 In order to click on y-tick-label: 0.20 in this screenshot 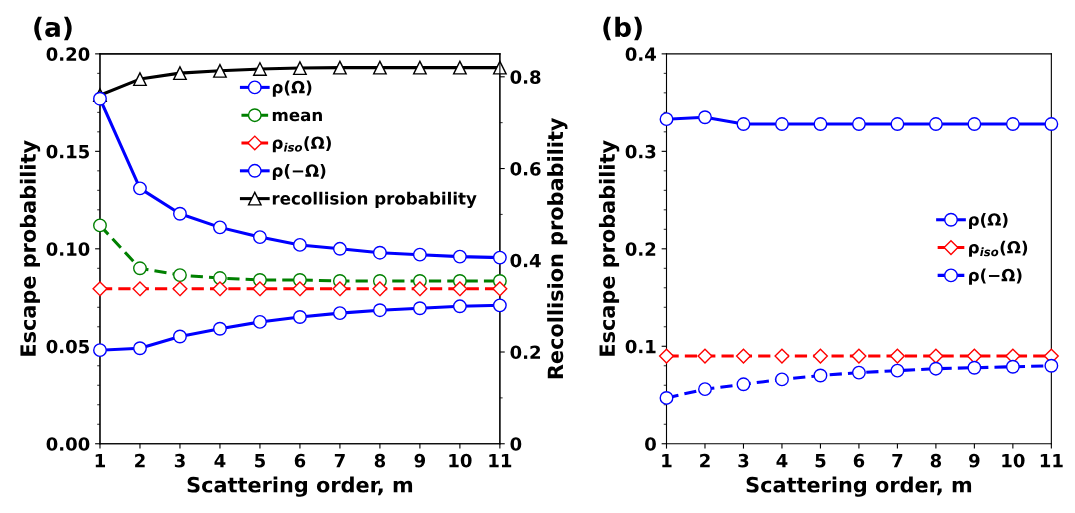, I will do `click(68, 54)`.